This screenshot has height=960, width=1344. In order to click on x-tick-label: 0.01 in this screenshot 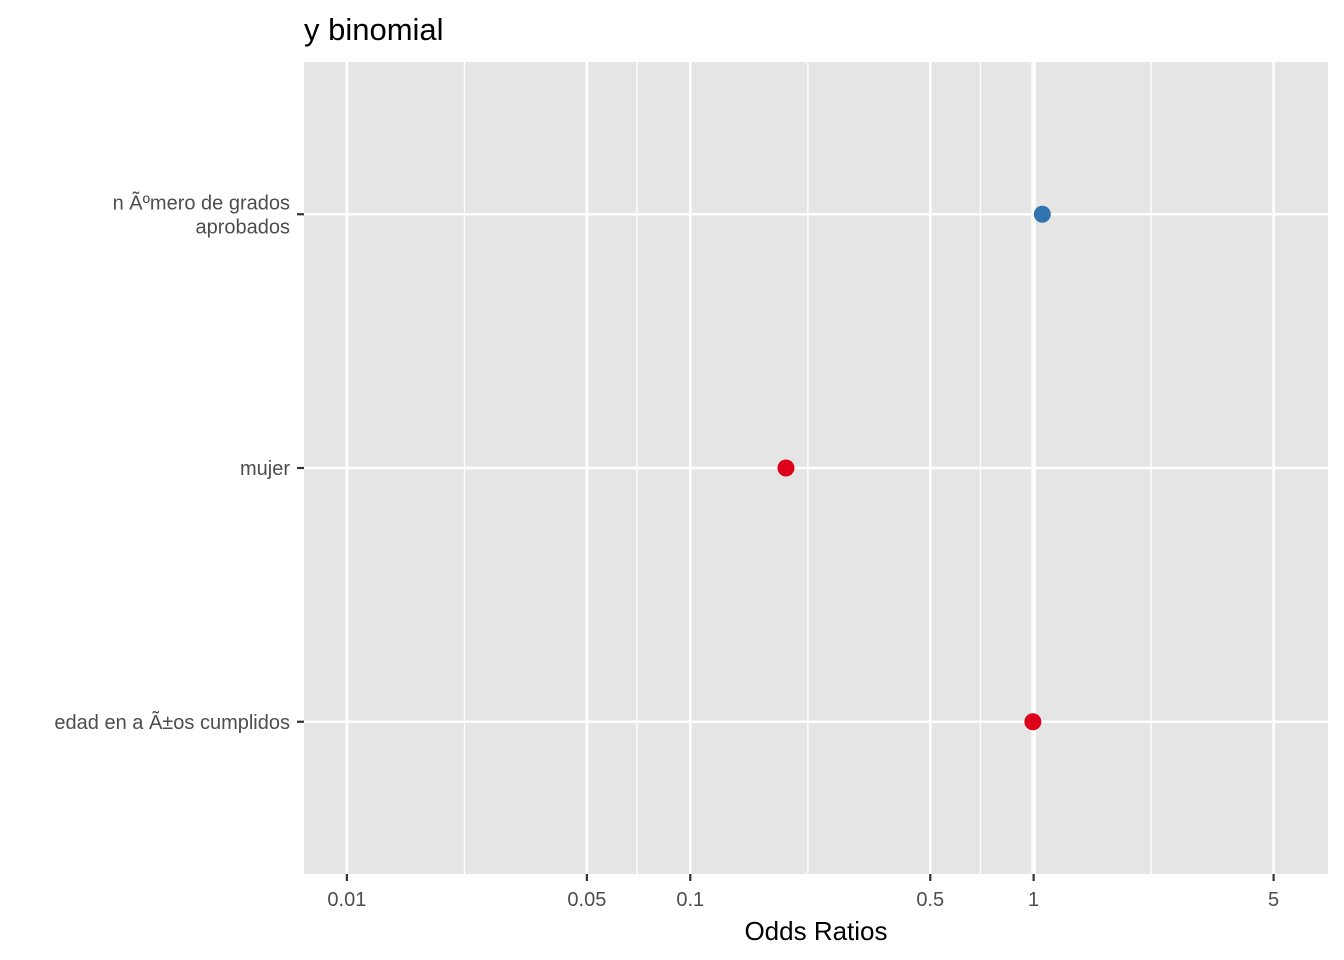, I will do `click(346, 900)`.